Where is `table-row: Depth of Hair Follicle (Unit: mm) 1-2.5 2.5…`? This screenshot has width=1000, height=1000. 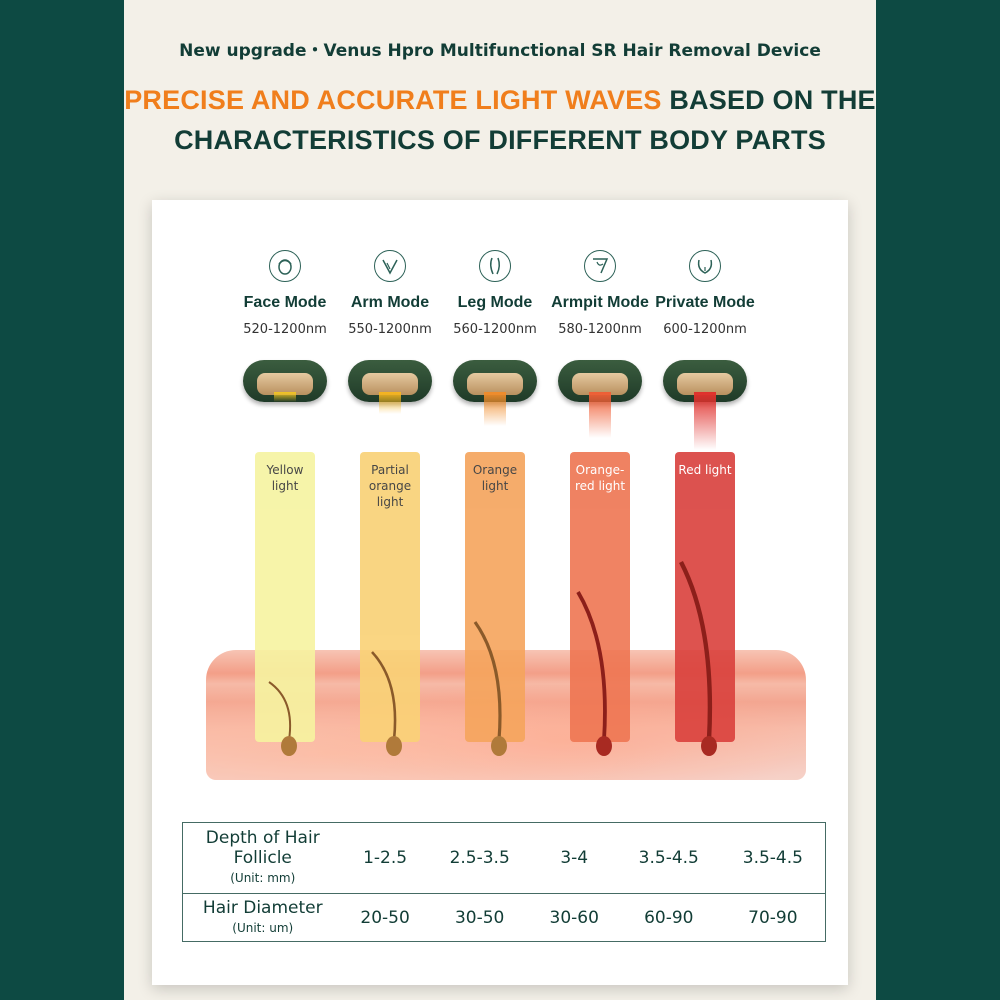
table-row: Depth of Hair Follicle (Unit: mm) 1-2.5 2.5… is located at coordinates (504, 858).